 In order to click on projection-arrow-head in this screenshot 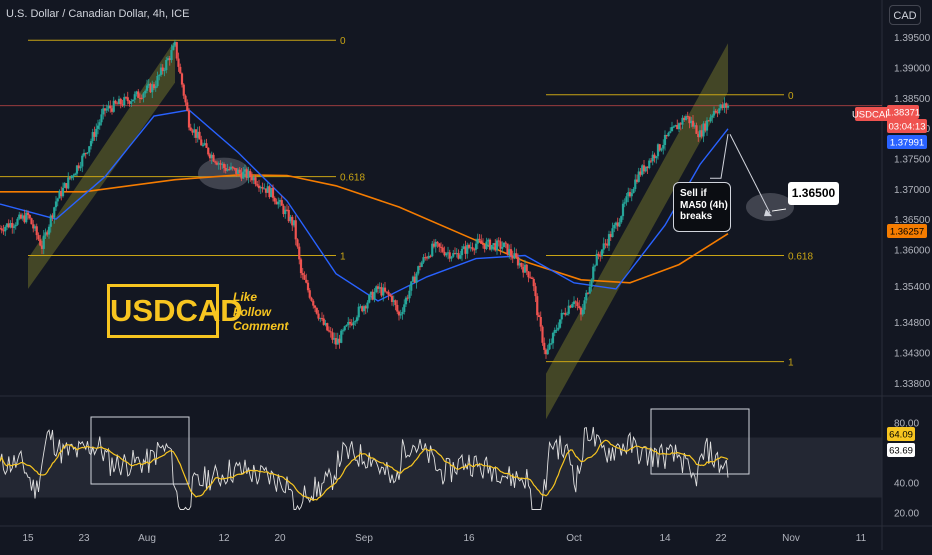, I will do `click(768, 213)`.